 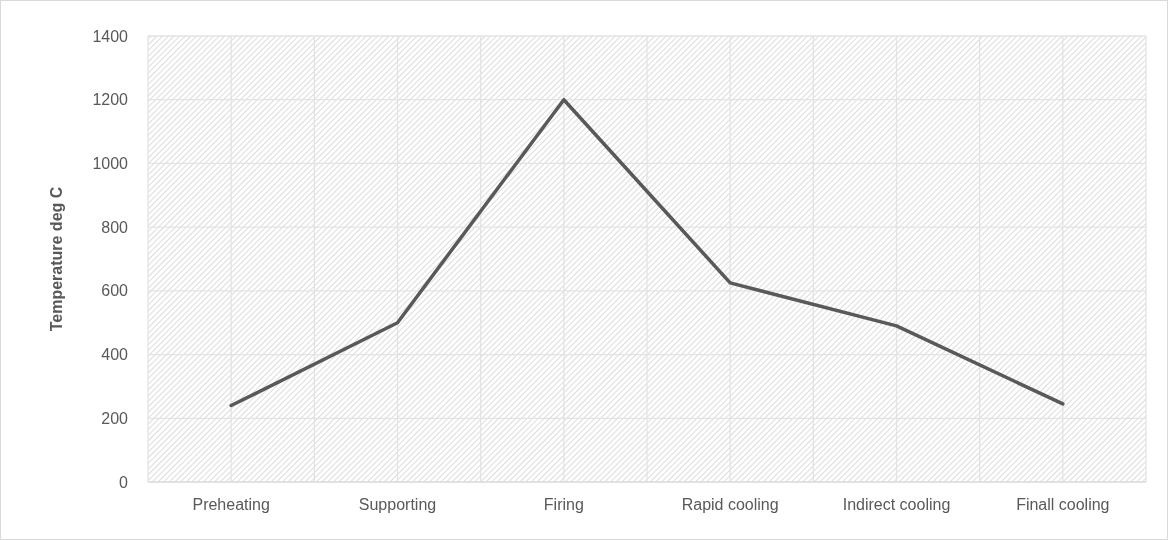 What do you see at coordinates (115, 418) in the screenshot?
I see `y-tick-label: 200` at bounding box center [115, 418].